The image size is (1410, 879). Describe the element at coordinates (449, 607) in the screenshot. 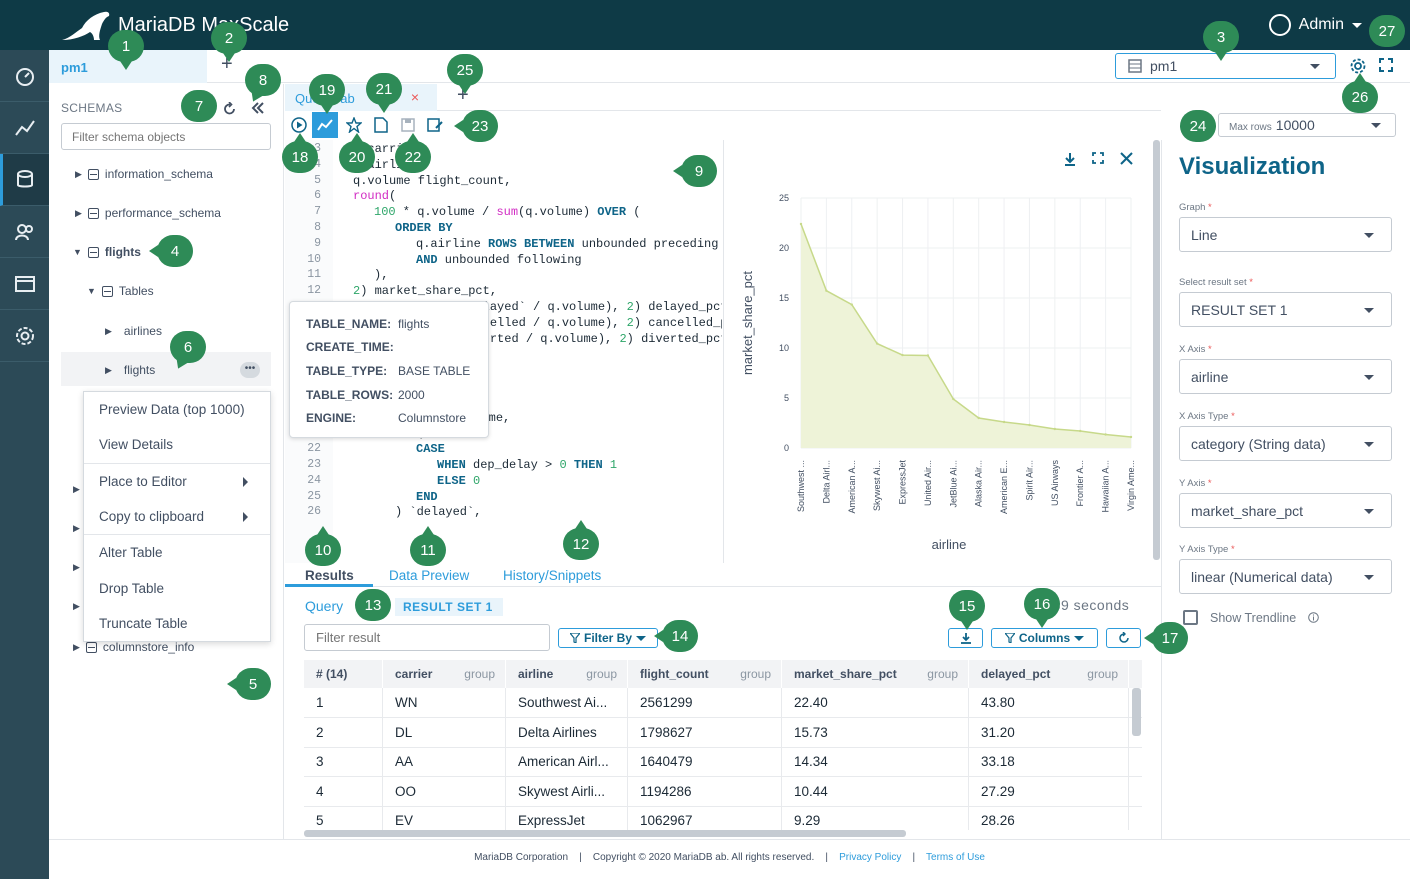

I see `result-set-tab: RESULT SET 1` at that location.